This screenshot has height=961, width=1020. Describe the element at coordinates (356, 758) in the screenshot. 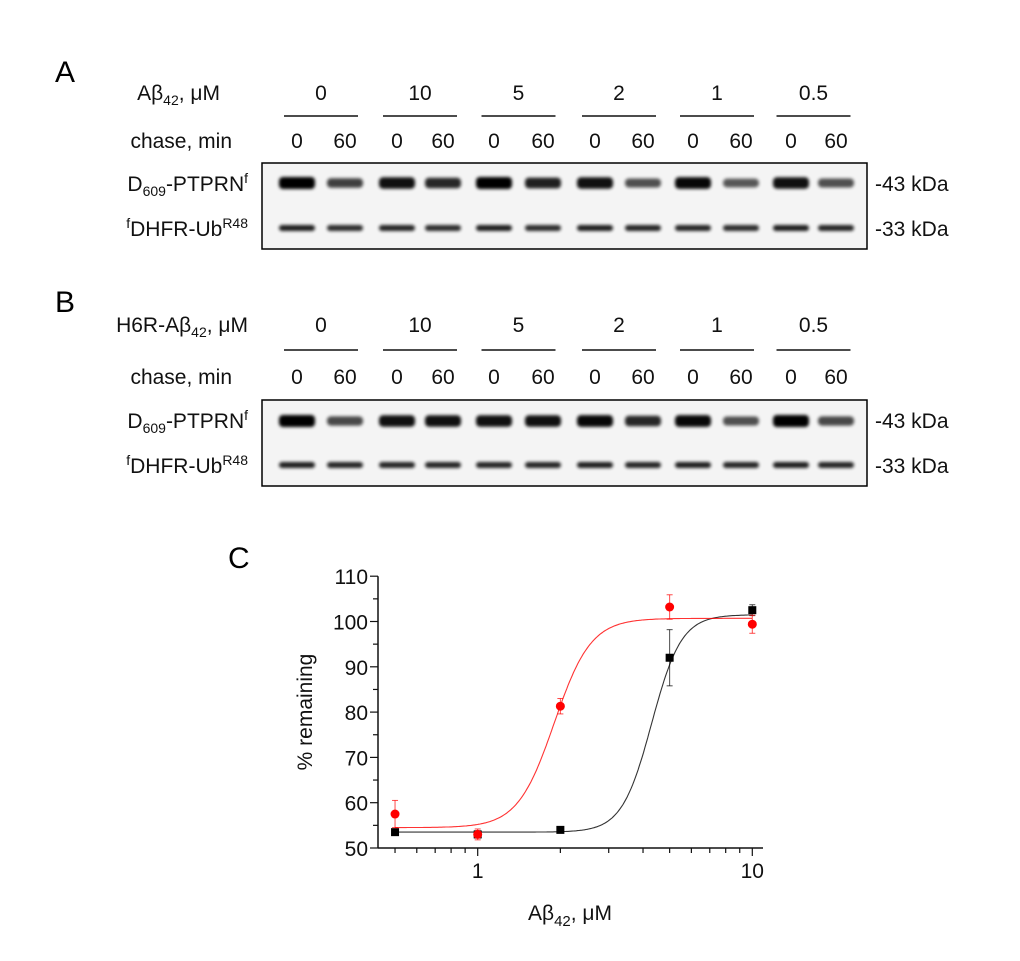

I see `y-tick-label: 70` at that location.